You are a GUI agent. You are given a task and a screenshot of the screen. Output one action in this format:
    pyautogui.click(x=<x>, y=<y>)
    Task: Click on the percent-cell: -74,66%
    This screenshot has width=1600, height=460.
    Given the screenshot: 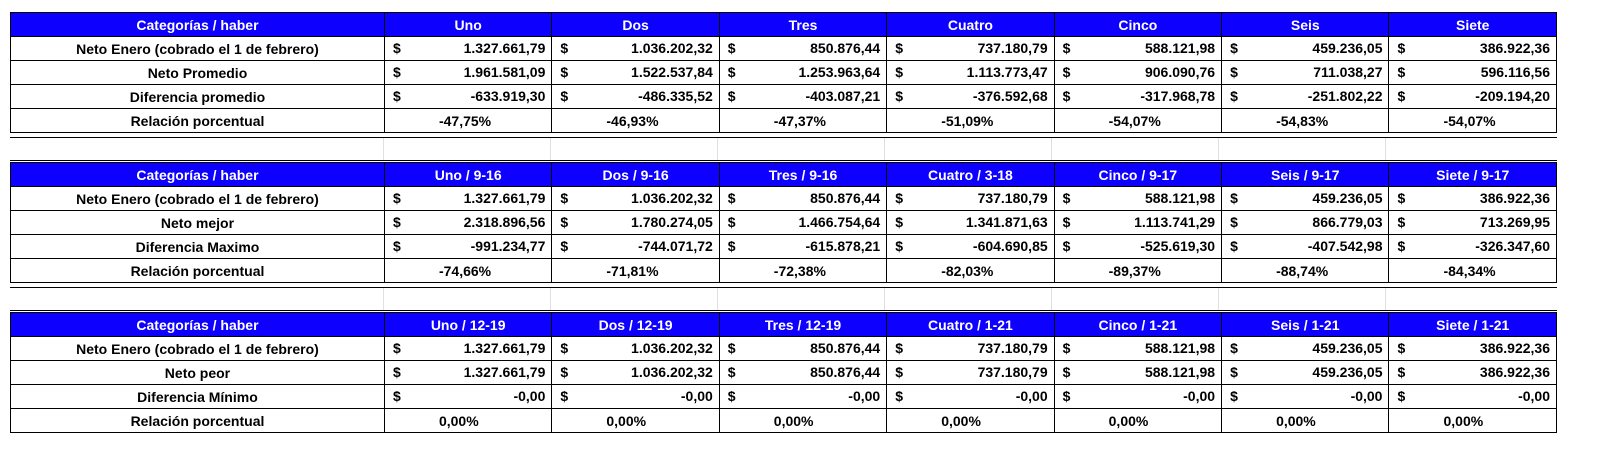 What is the action you would take?
    pyautogui.click(x=468, y=270)
    